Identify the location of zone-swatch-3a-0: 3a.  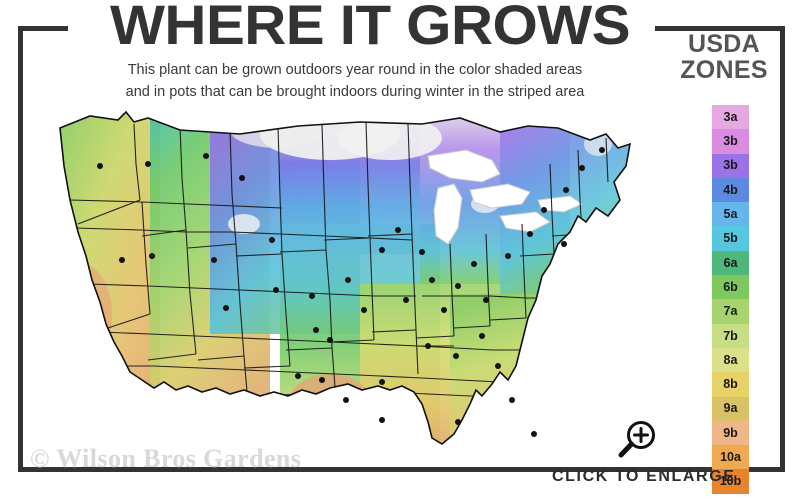
(730, 117).